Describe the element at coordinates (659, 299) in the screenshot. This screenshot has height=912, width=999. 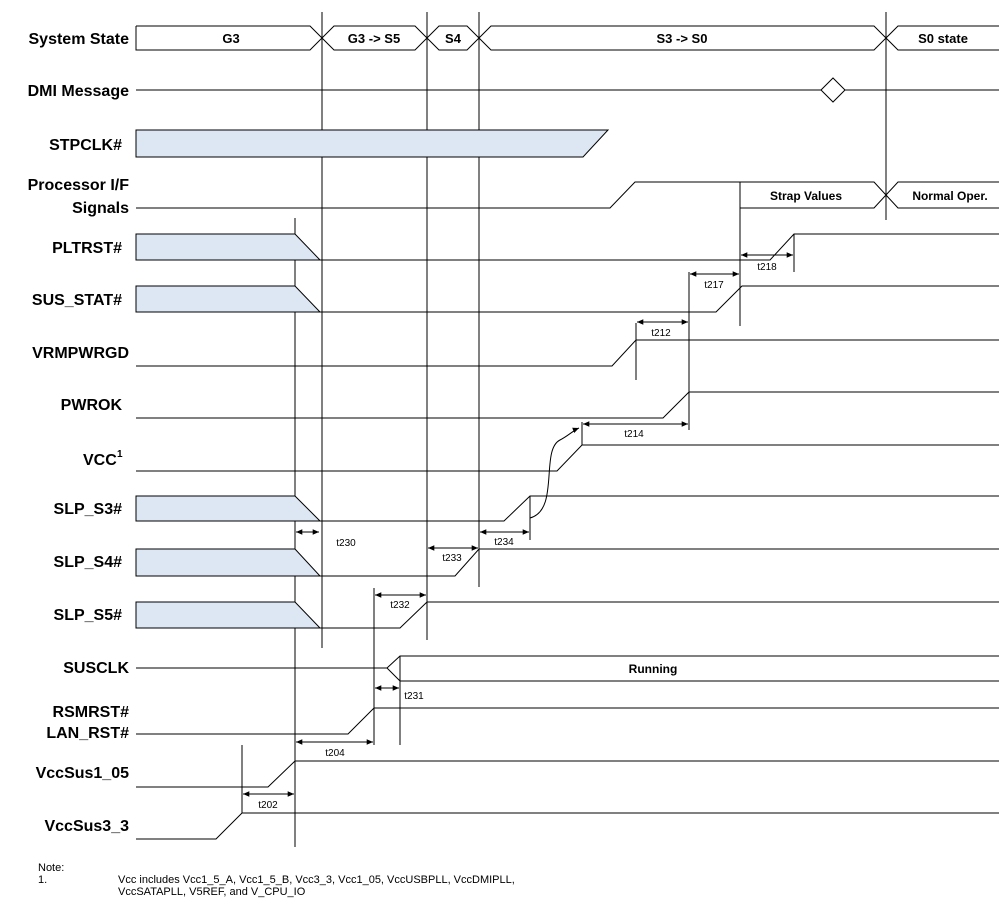
I see `sus-stat-waveform` at that location.